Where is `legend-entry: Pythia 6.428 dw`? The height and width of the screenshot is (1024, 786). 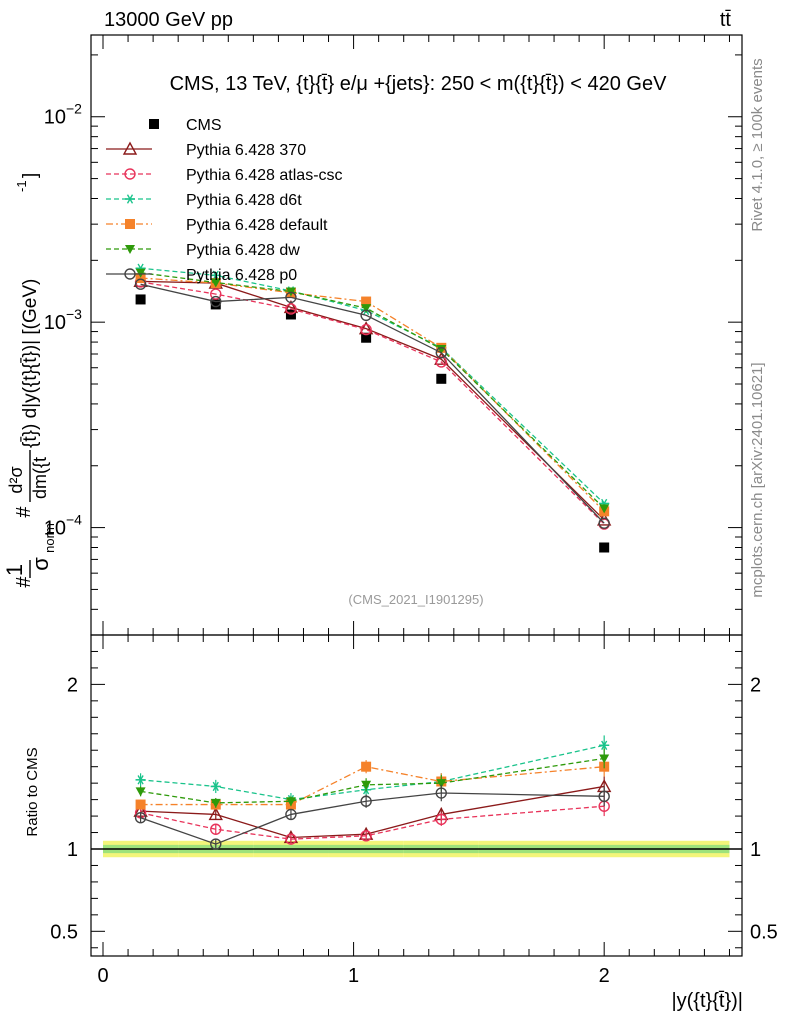 legend-entry: Pythia 6.428 dw is located at coordinates (203, 250).